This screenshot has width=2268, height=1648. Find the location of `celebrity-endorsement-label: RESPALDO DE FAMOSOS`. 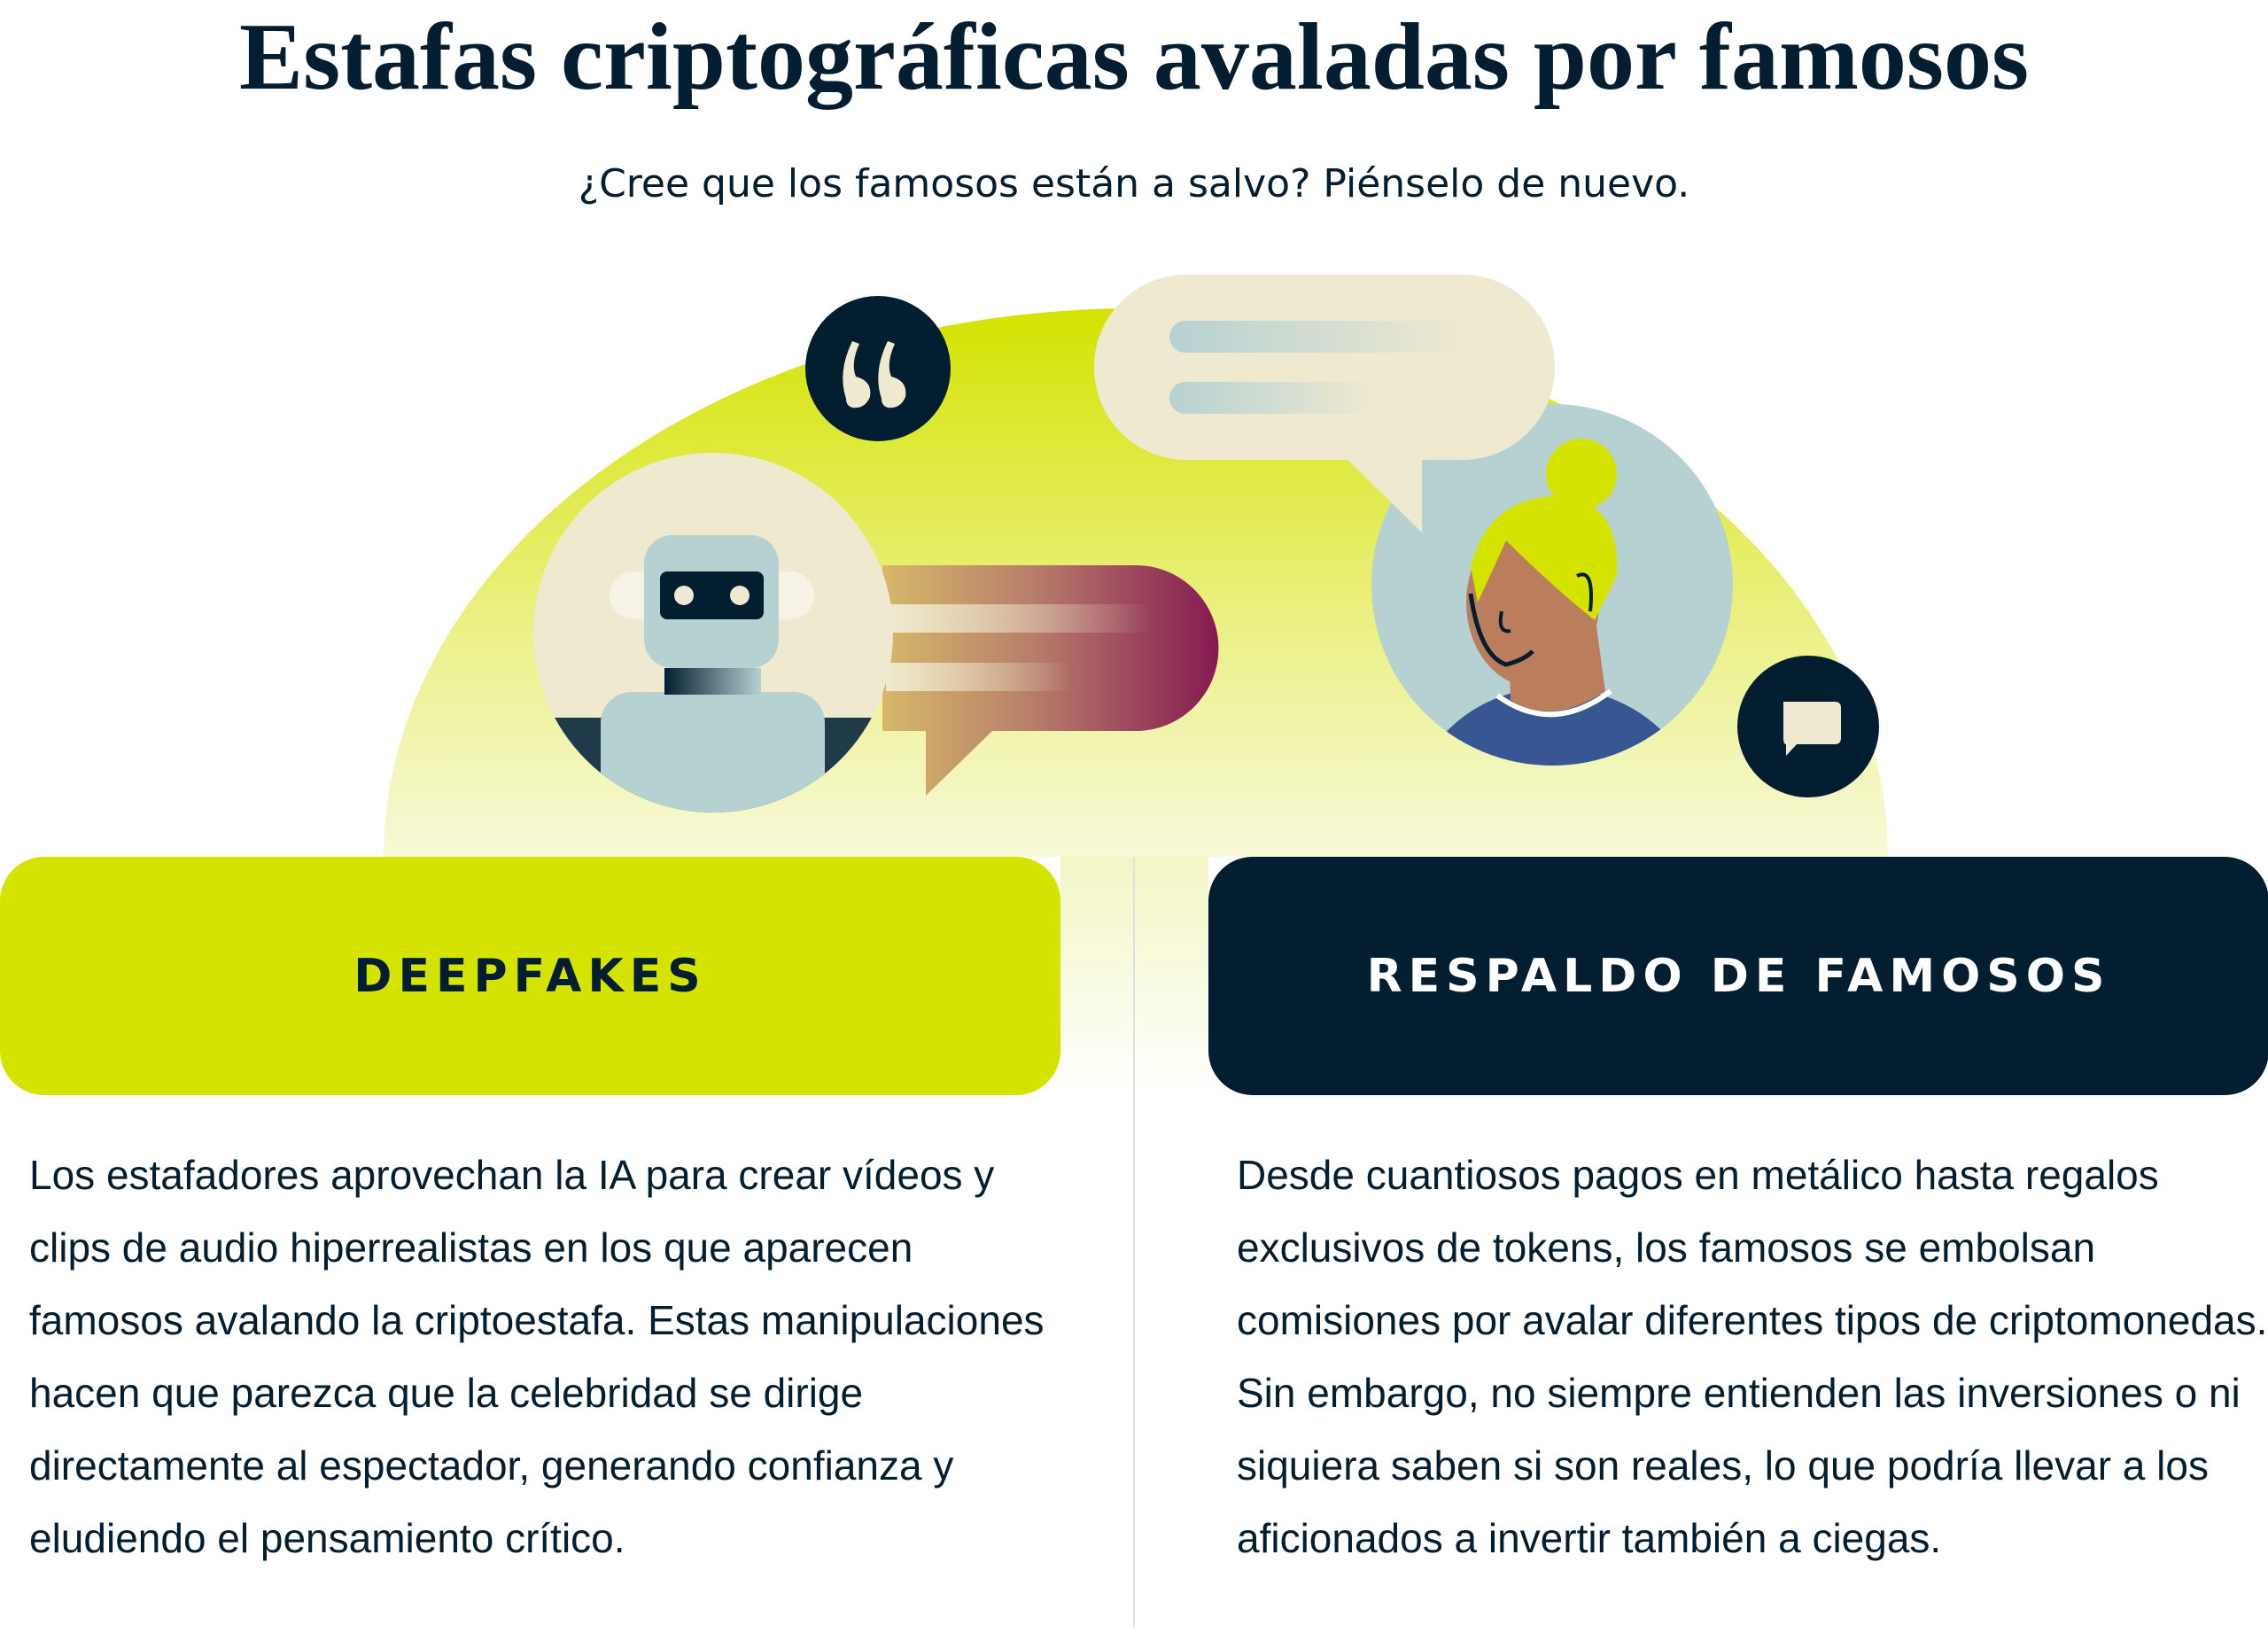

celebrity-endorsement-label: RESPALDO DE FAMOSOS is located at coordinates (1738, 976).